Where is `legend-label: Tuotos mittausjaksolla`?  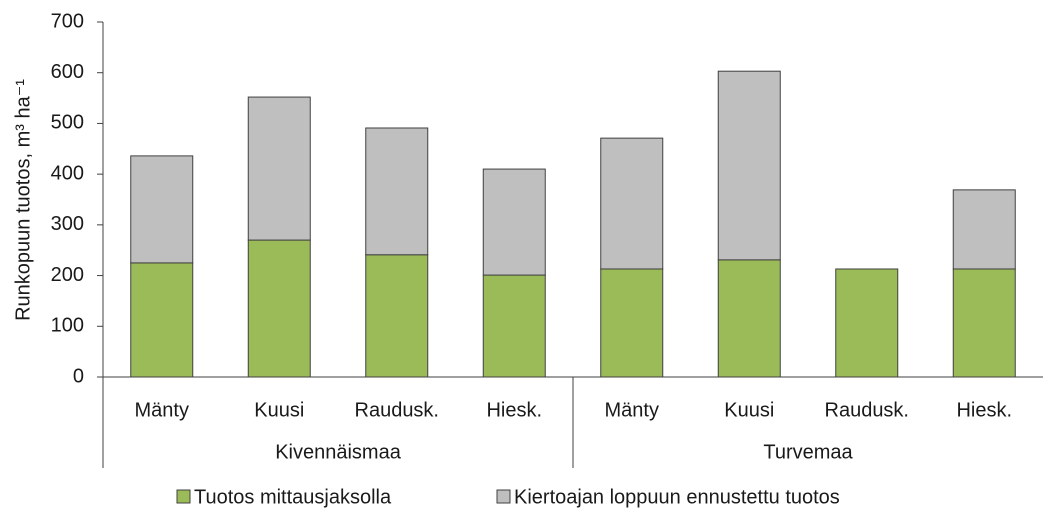 legend-label: Tuotos mittausjaksolla is located at coordinates (293, 497).